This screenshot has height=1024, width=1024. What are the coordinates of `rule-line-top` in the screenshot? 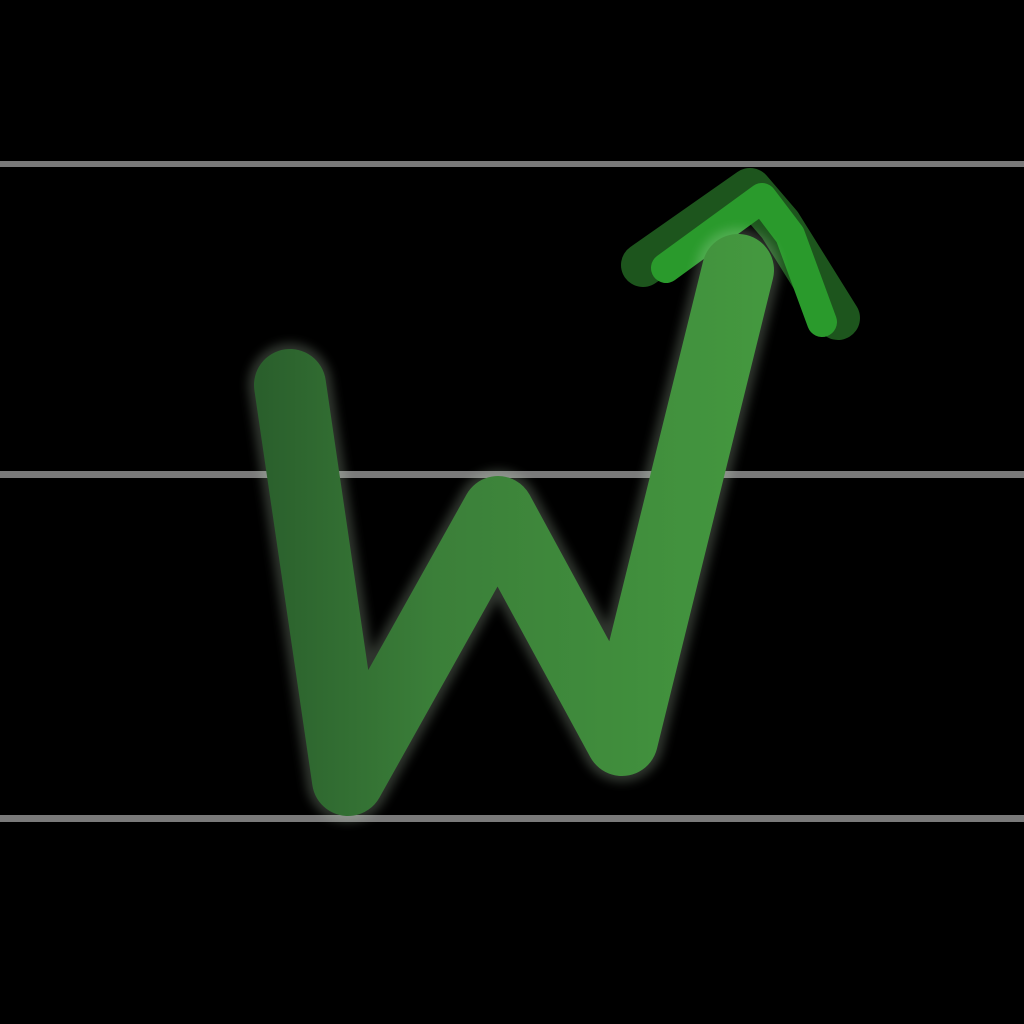 It's located at (512, 164).